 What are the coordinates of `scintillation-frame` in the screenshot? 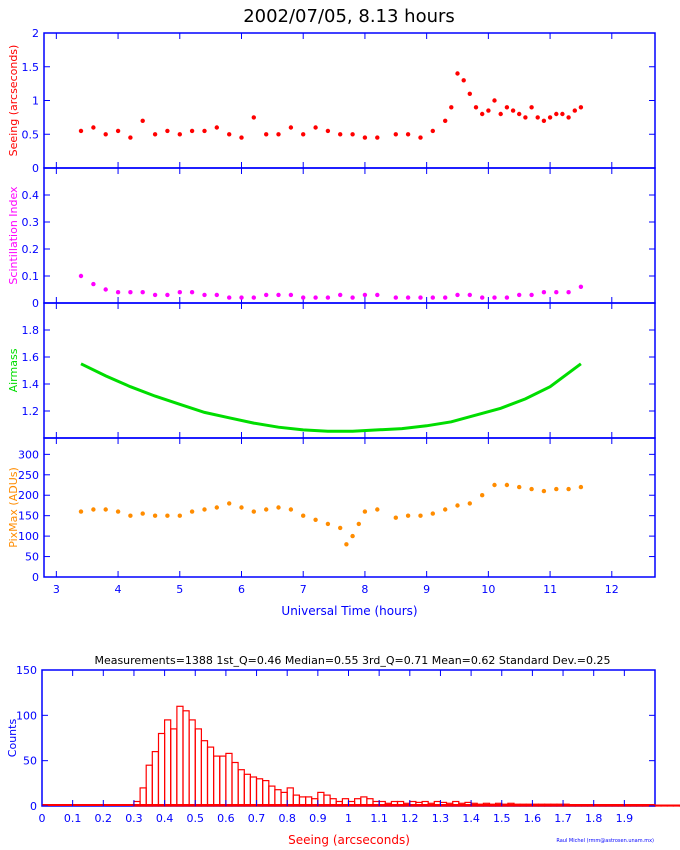 It's located at (349, 235).